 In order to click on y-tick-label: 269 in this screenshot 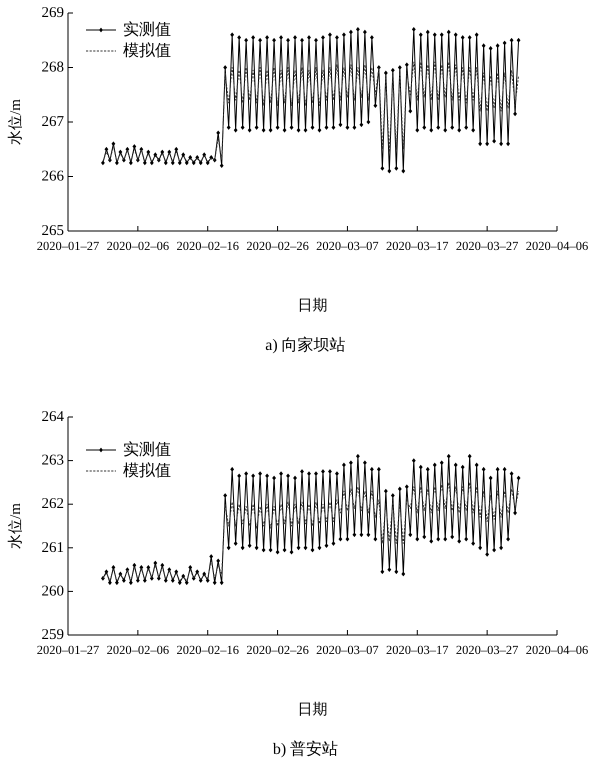, I will do `click(53, 13)`.